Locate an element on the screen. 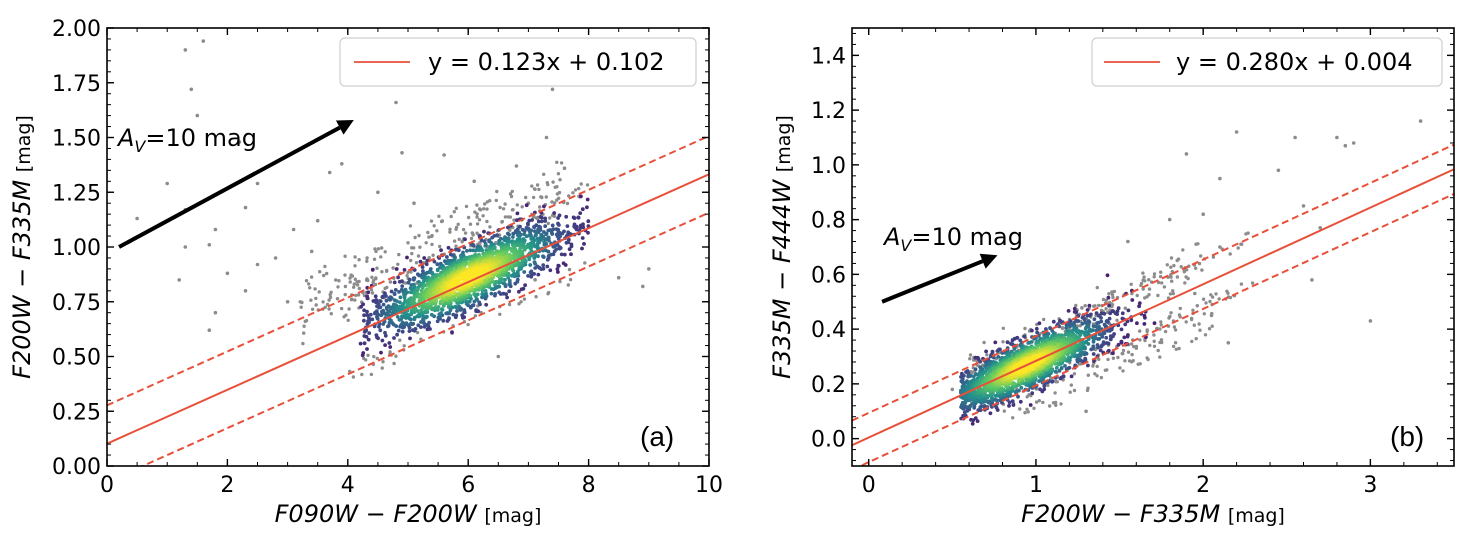 This screenshot has height=540, width=1470. y-tick-label: 1.25 is located at coordinates (76, 193).